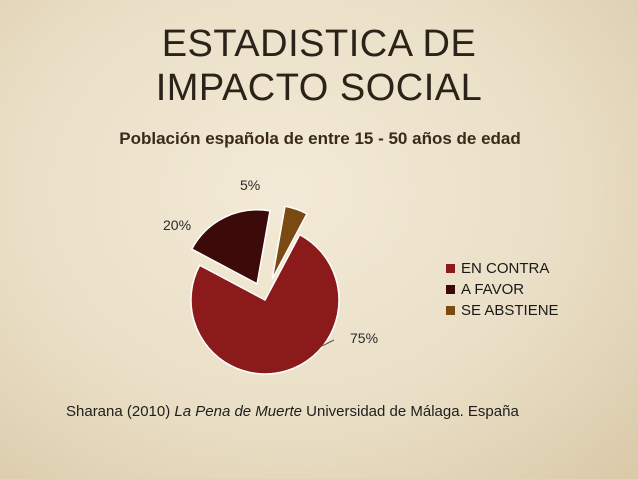 The image size is (638, 479). I want to click on legend-item-se-abstiene: SE ABSTIENE, so click(502, 310).